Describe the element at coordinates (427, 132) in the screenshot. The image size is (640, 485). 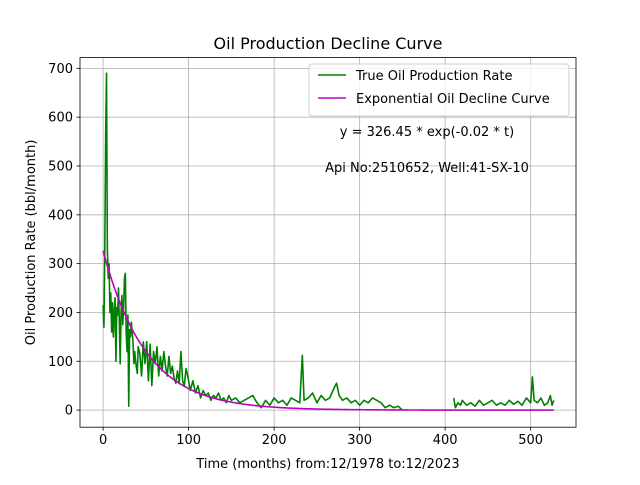
I see `equation-annotation: y = 326.45 * exp(-0.02 * t)` at that location.